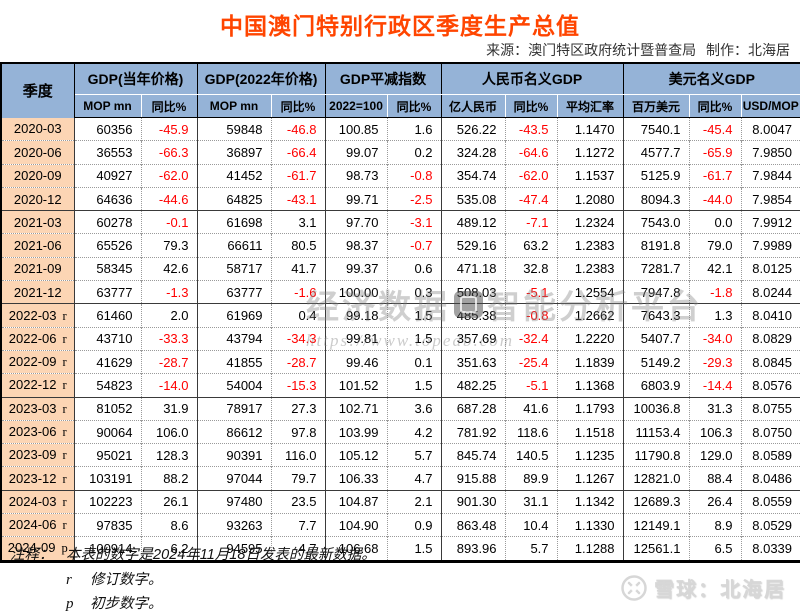  I want to click on value-cell: 93263, so click(234, 525).